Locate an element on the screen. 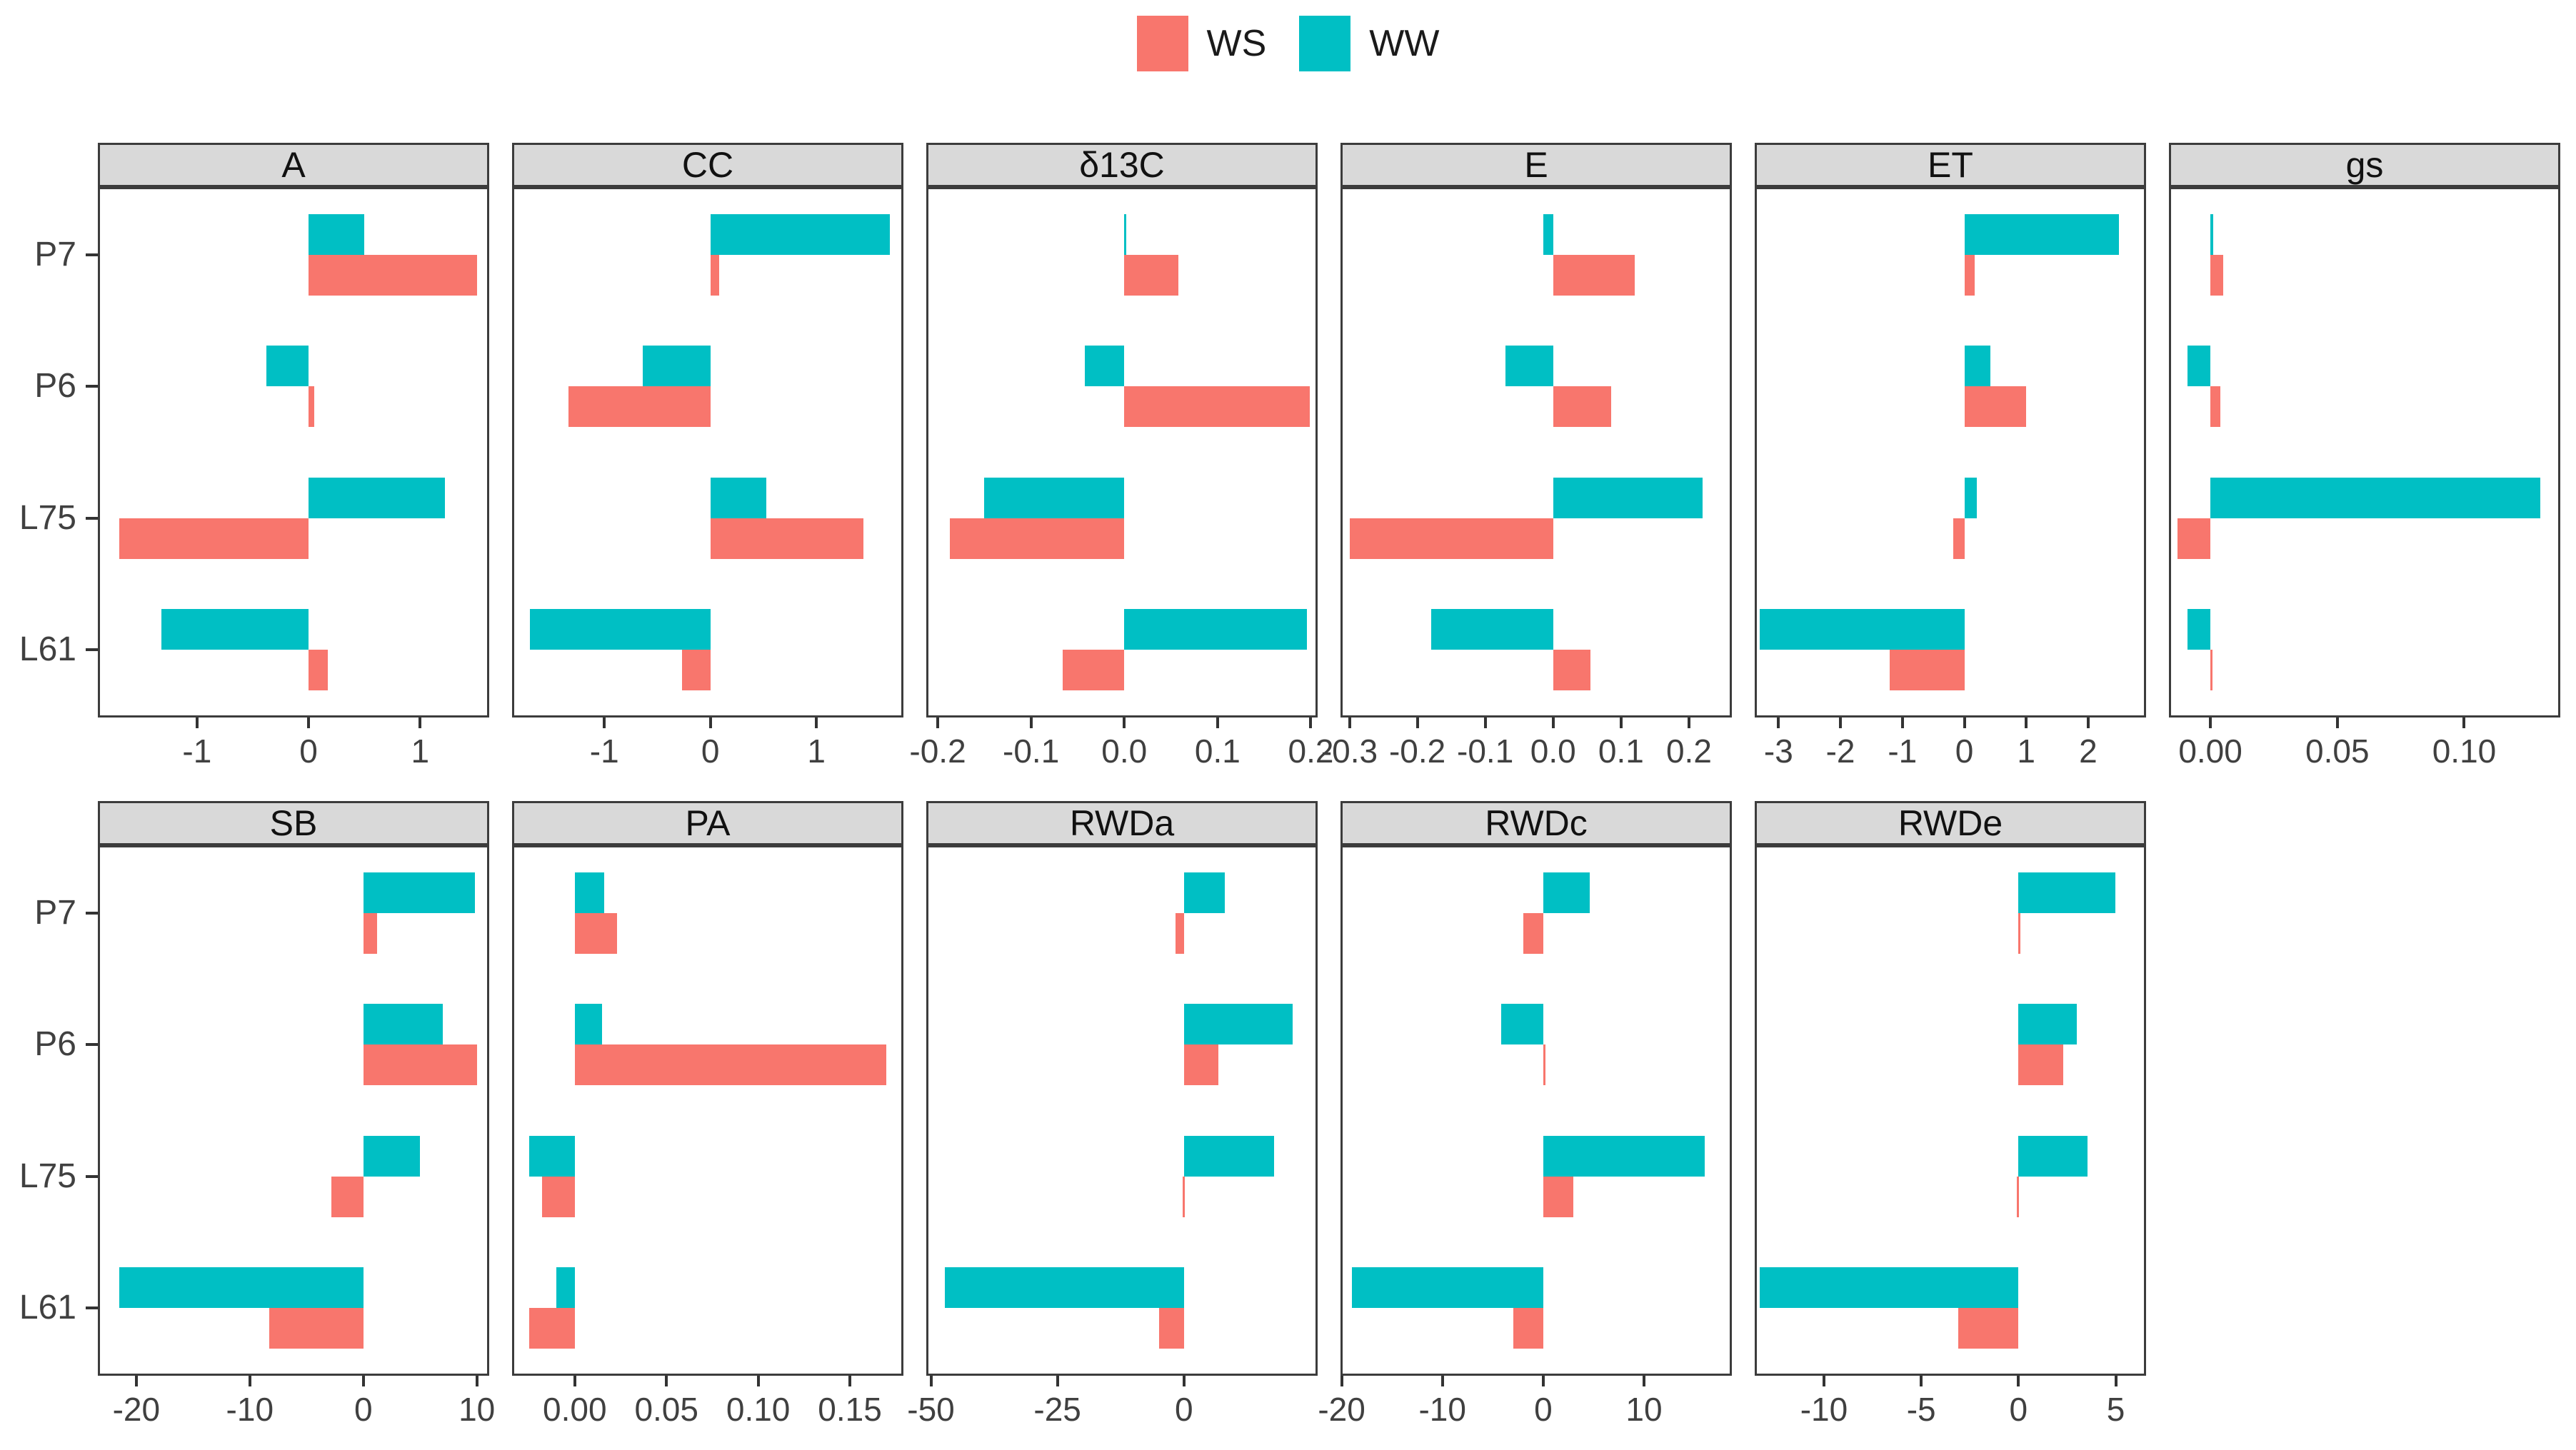 The height and width of the screenshot is (1450, 2576). facet-strip-title: CC is located at coordinates (707, 165).